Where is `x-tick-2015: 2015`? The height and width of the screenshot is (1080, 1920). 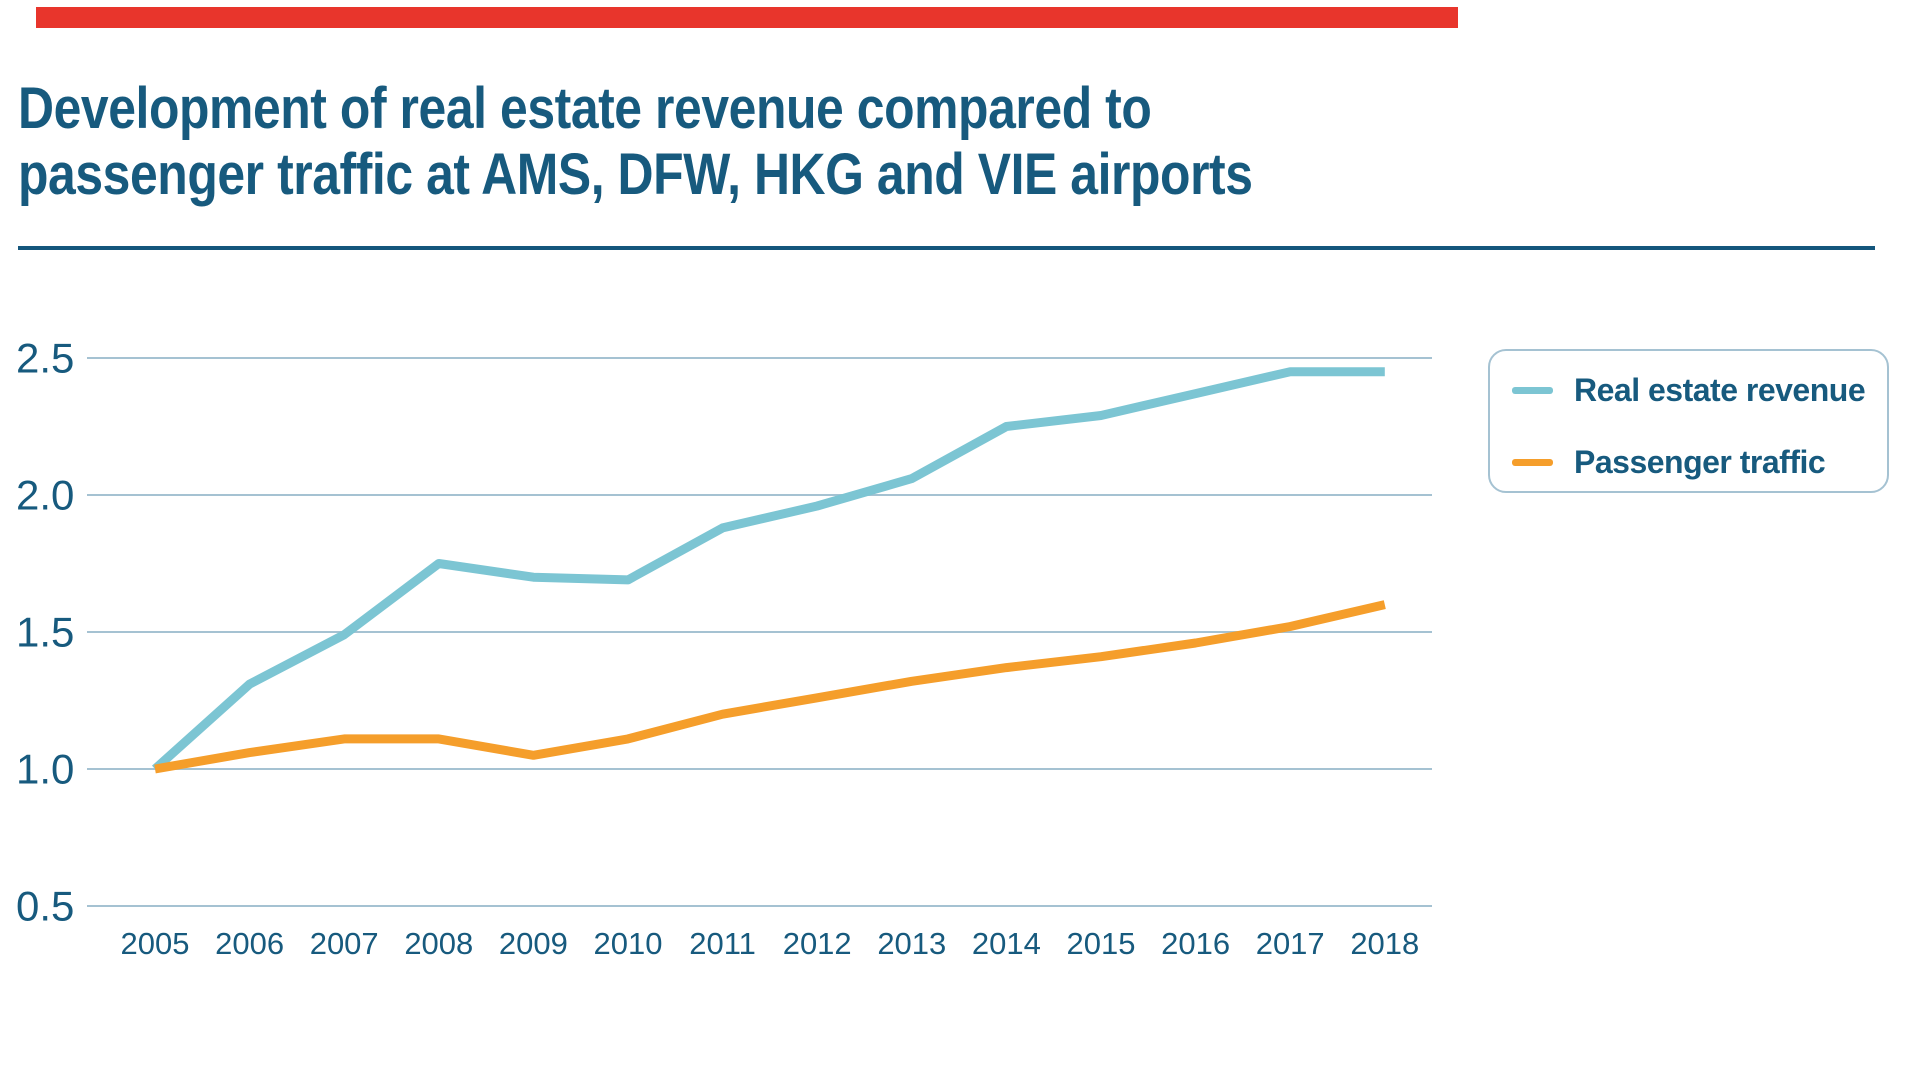 x-tick-2015: 2015 is located at coordinates (1101, 943).